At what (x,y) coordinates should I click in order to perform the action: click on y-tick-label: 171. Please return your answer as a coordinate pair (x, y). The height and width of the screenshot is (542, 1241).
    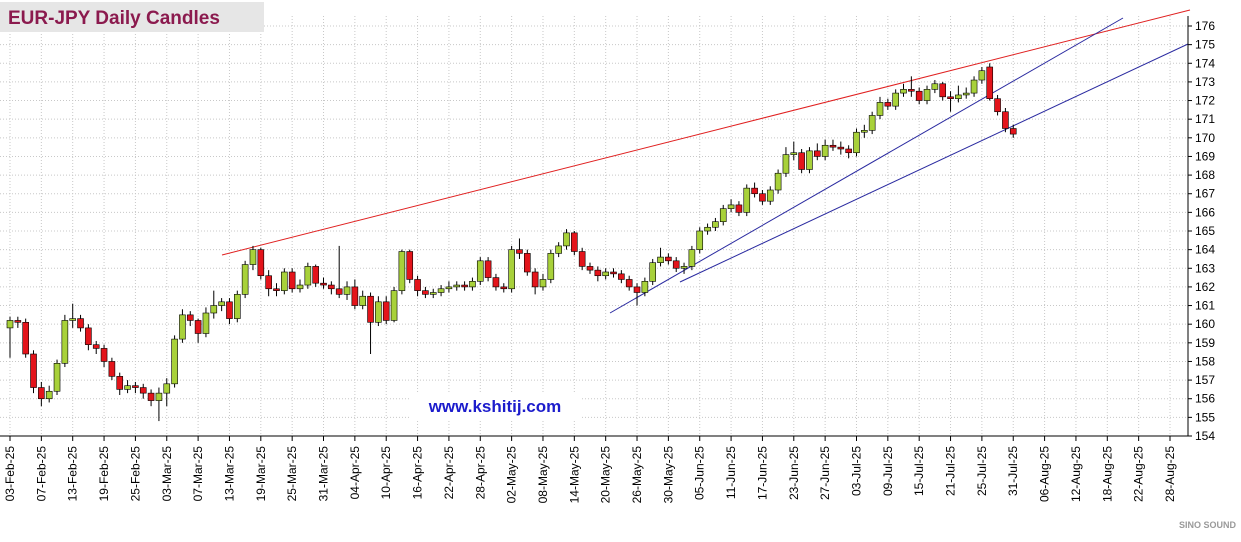
    Looking at the image, I should click on (1205, 119).